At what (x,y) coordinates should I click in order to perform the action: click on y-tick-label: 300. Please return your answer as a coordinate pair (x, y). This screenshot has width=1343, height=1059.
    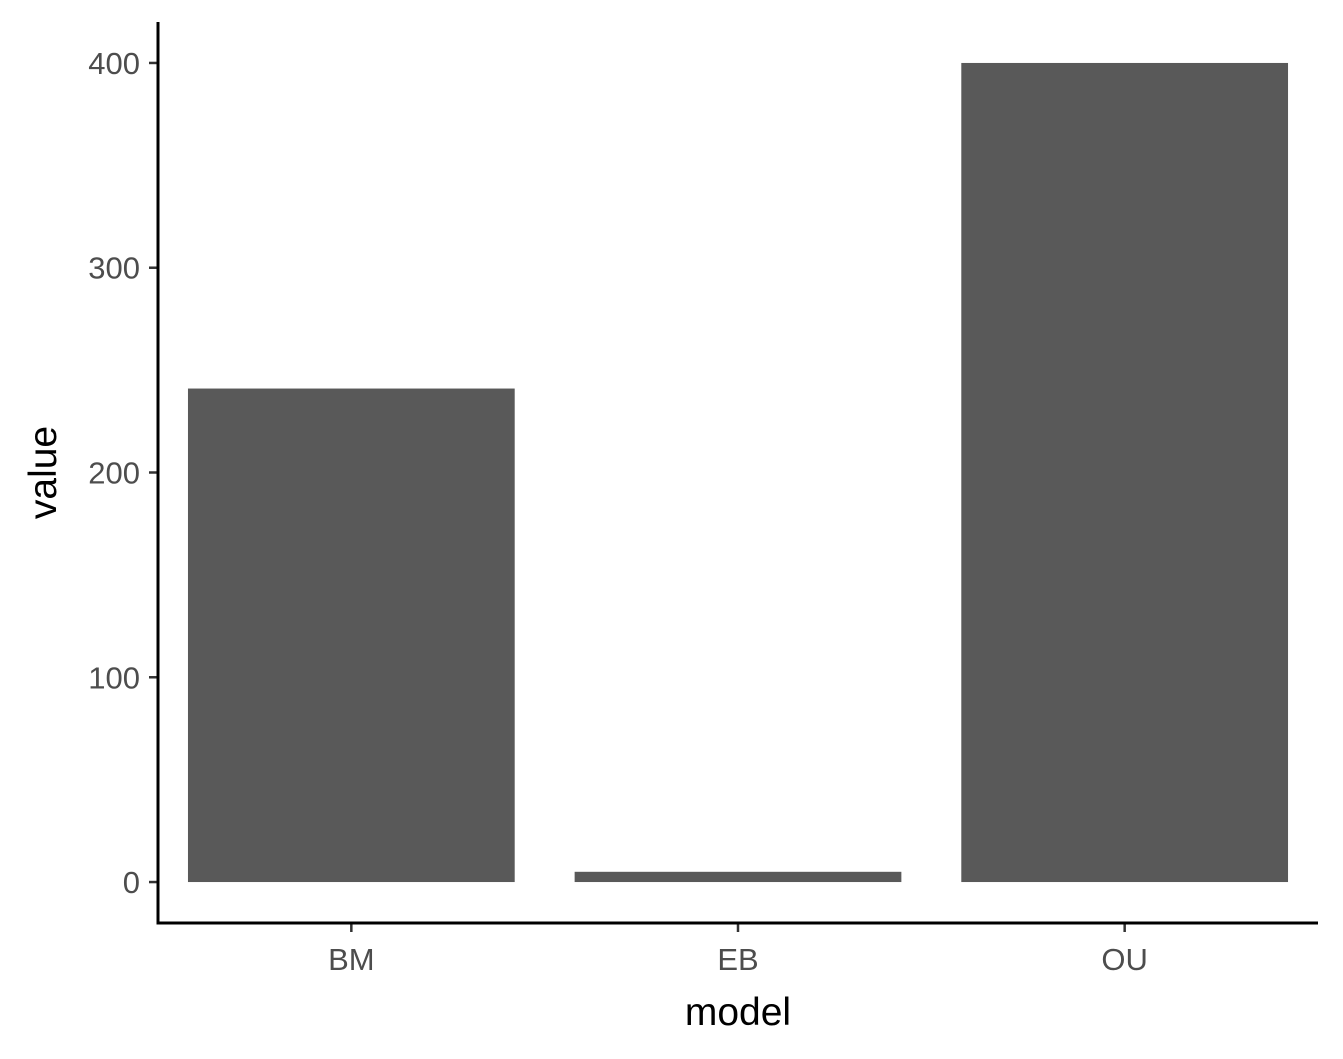
    Looking at the image, I should click on (114, 268).